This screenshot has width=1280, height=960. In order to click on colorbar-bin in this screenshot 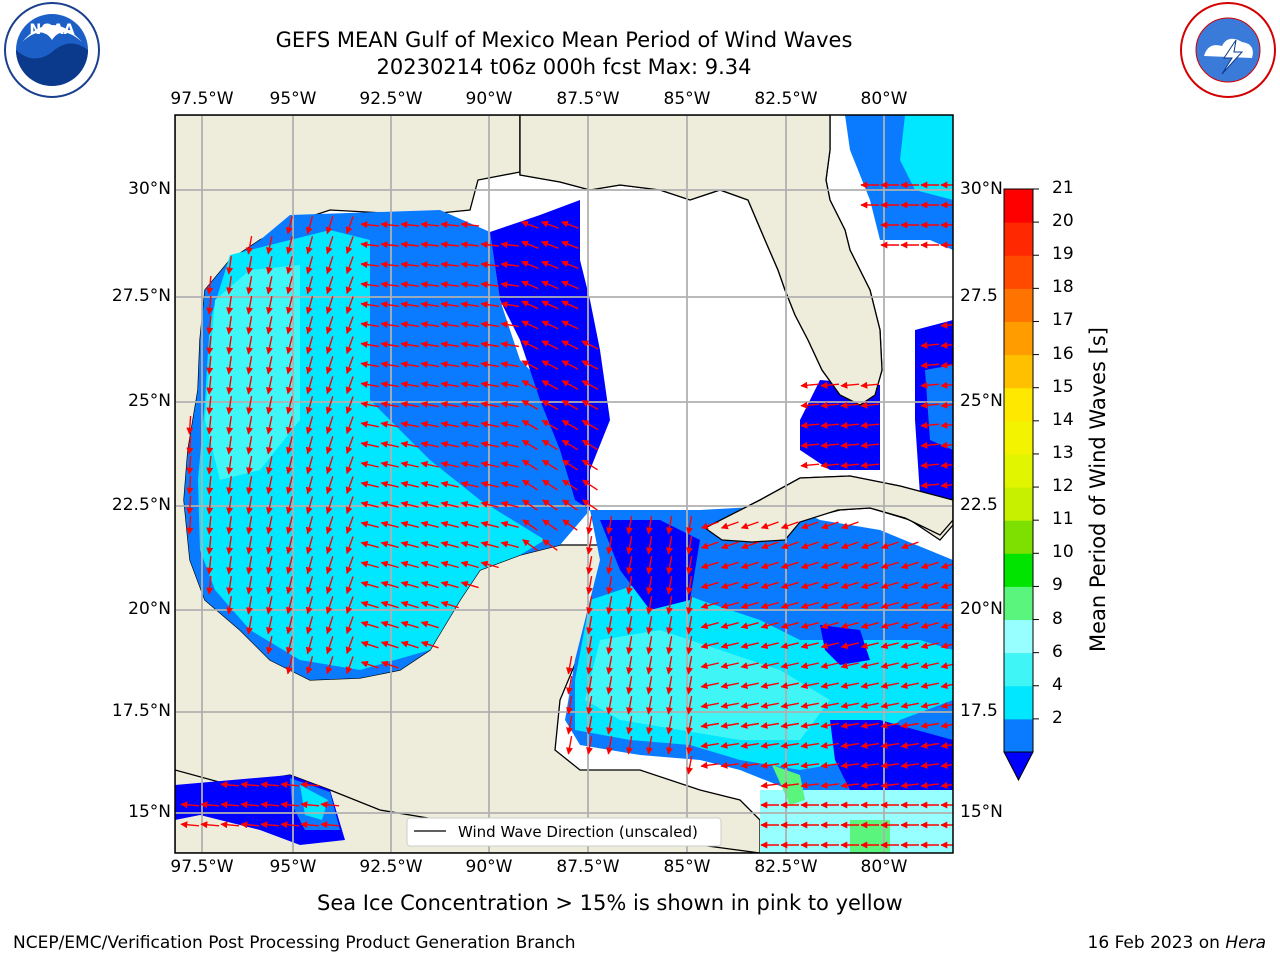, I will do `click(1018, 404)`.